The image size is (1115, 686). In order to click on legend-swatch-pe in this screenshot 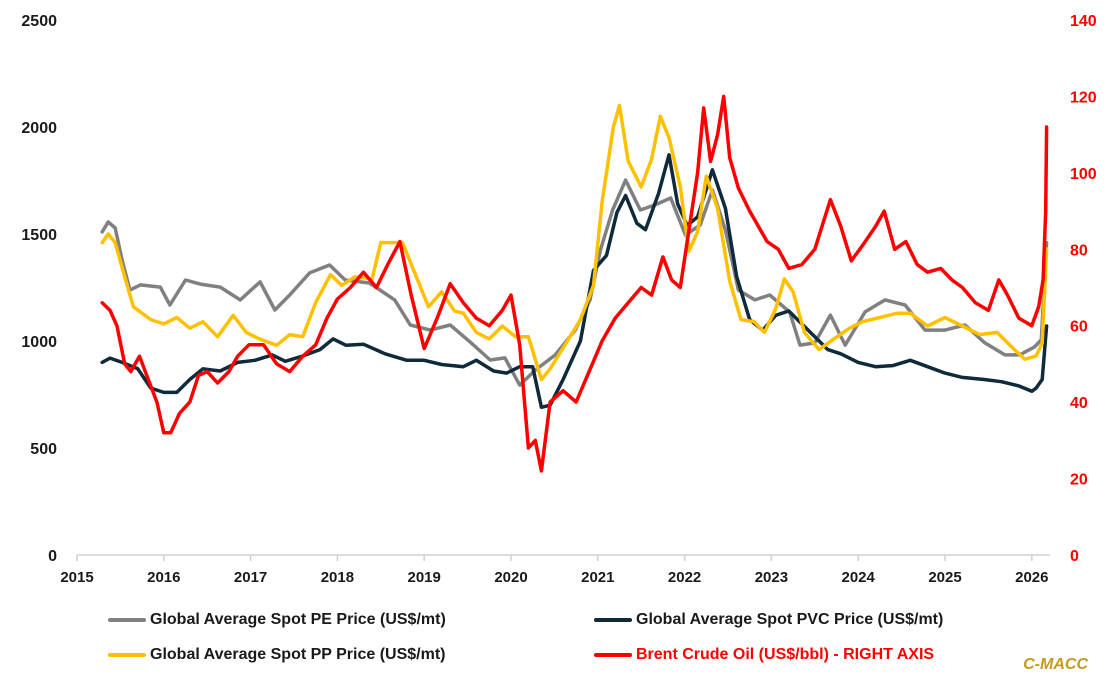, I will do `click(127, 620)`.